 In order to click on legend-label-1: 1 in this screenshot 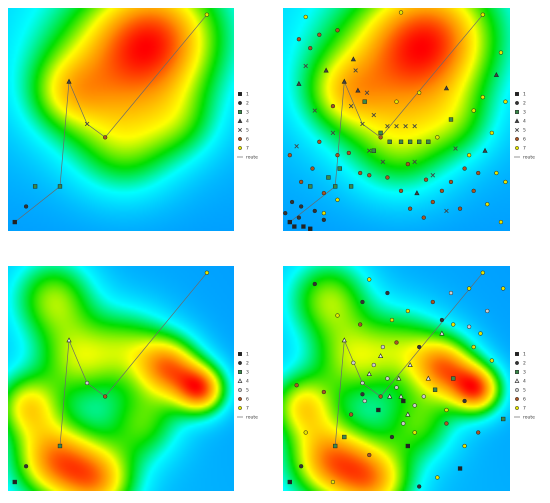, I will do `click(524, 95)`.